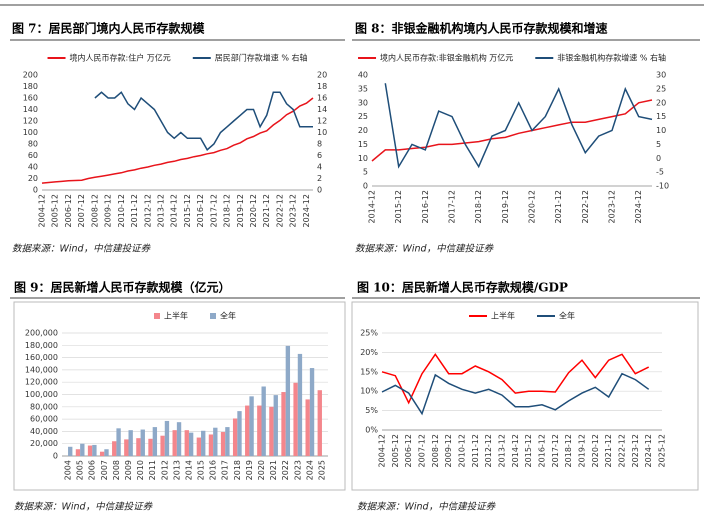  What do you see at coordinates (319, 178) in the screenshot?
I see `y-tick-label: 2` at bounding box center [319, 178].